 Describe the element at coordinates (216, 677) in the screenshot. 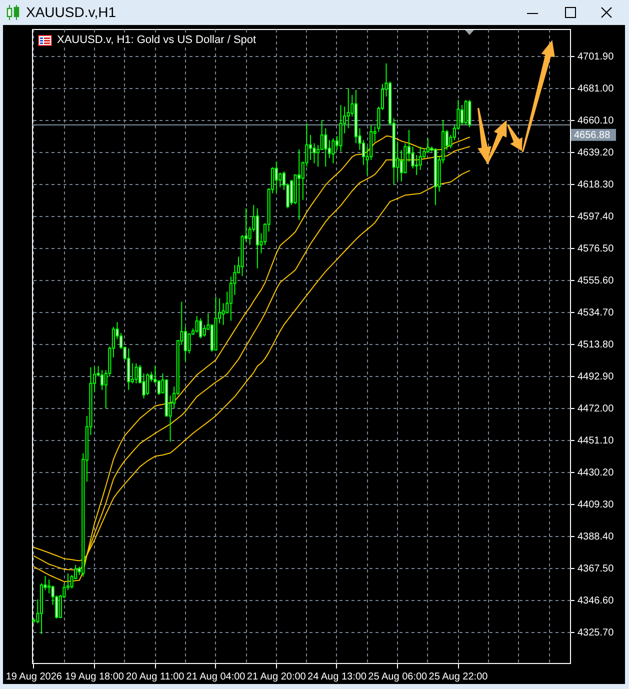

I see `x-tick-label: 21 Aug 04:00` at that location.